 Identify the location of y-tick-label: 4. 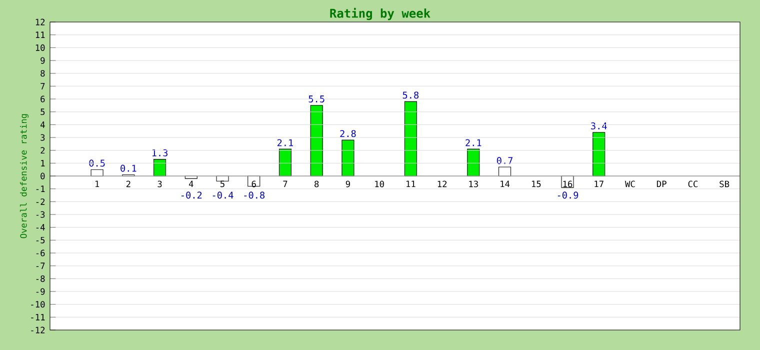
(42, 125).